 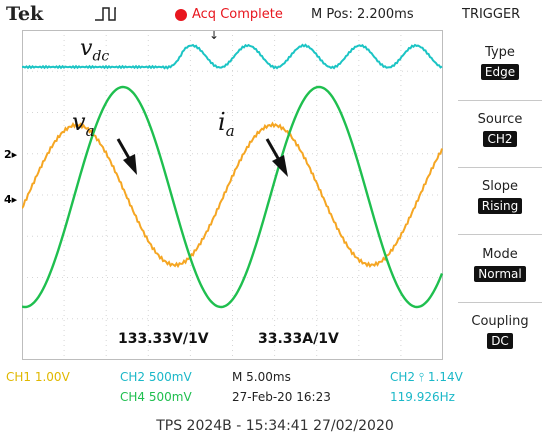 What do you see at coordinates (500, 62) in the screenshot?
I see `menu-type: Type Edge` at bounding box center [500, 62].